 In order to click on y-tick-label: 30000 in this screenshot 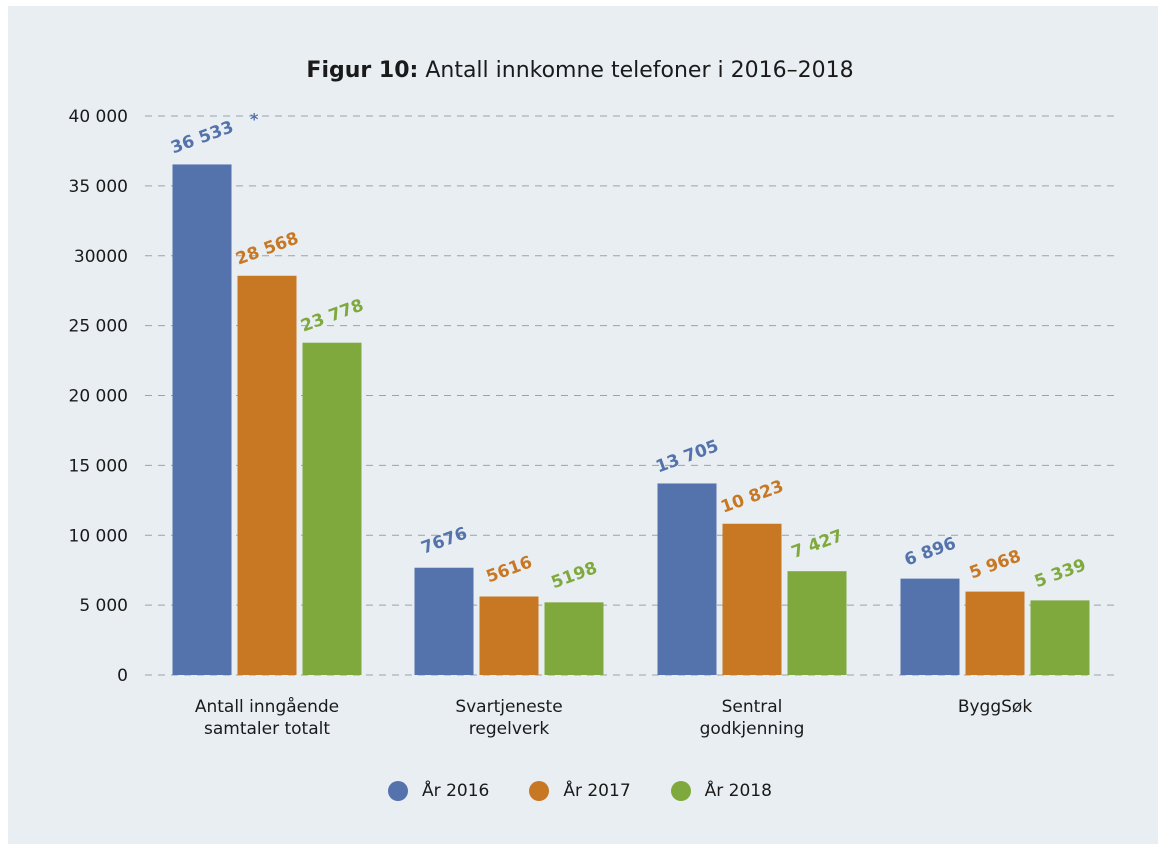, I will do `click(101, 257)`.